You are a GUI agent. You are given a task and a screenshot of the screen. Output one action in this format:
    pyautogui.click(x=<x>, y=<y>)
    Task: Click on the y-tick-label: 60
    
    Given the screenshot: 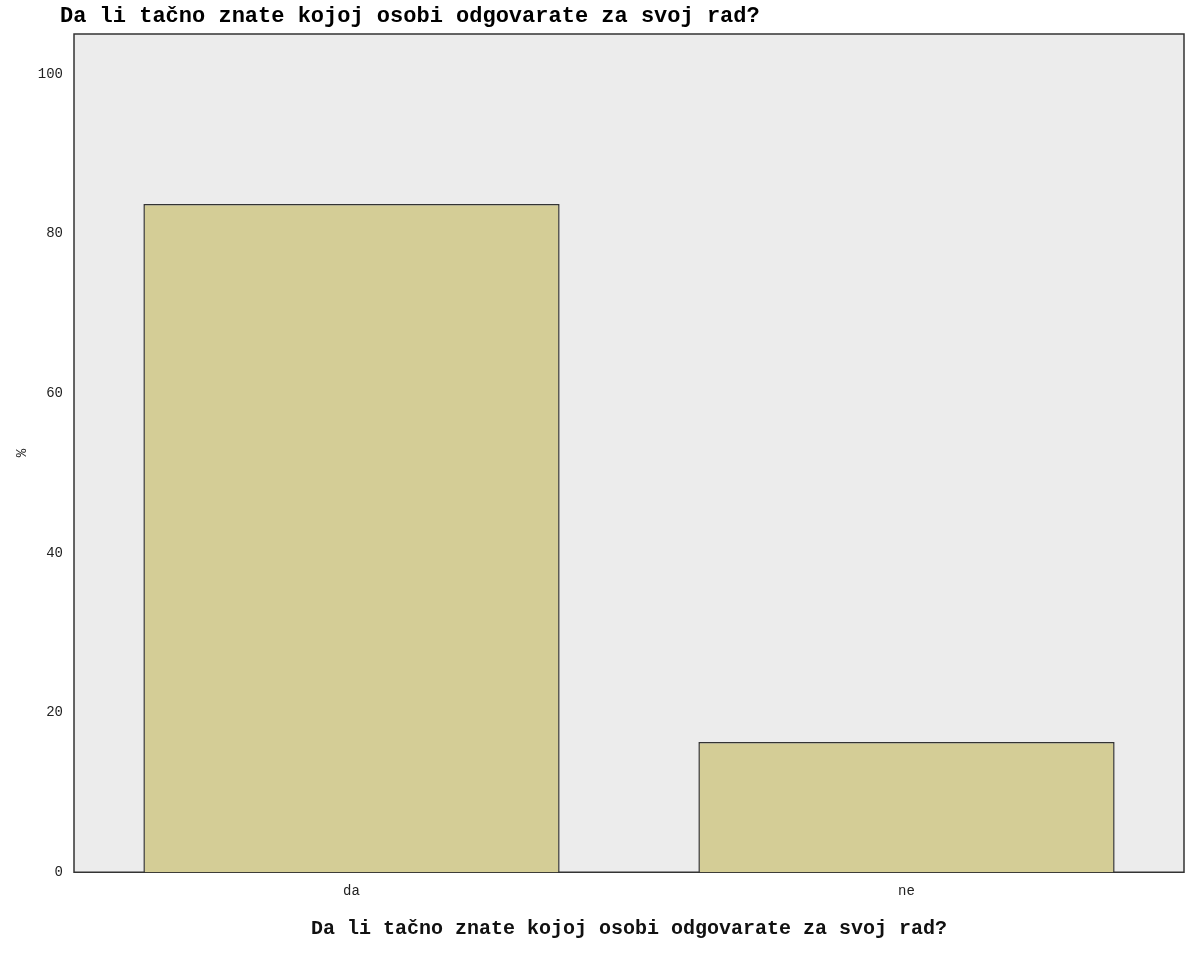 What is the action you would take?
    pyautogui.click(x=54, y=392)
    